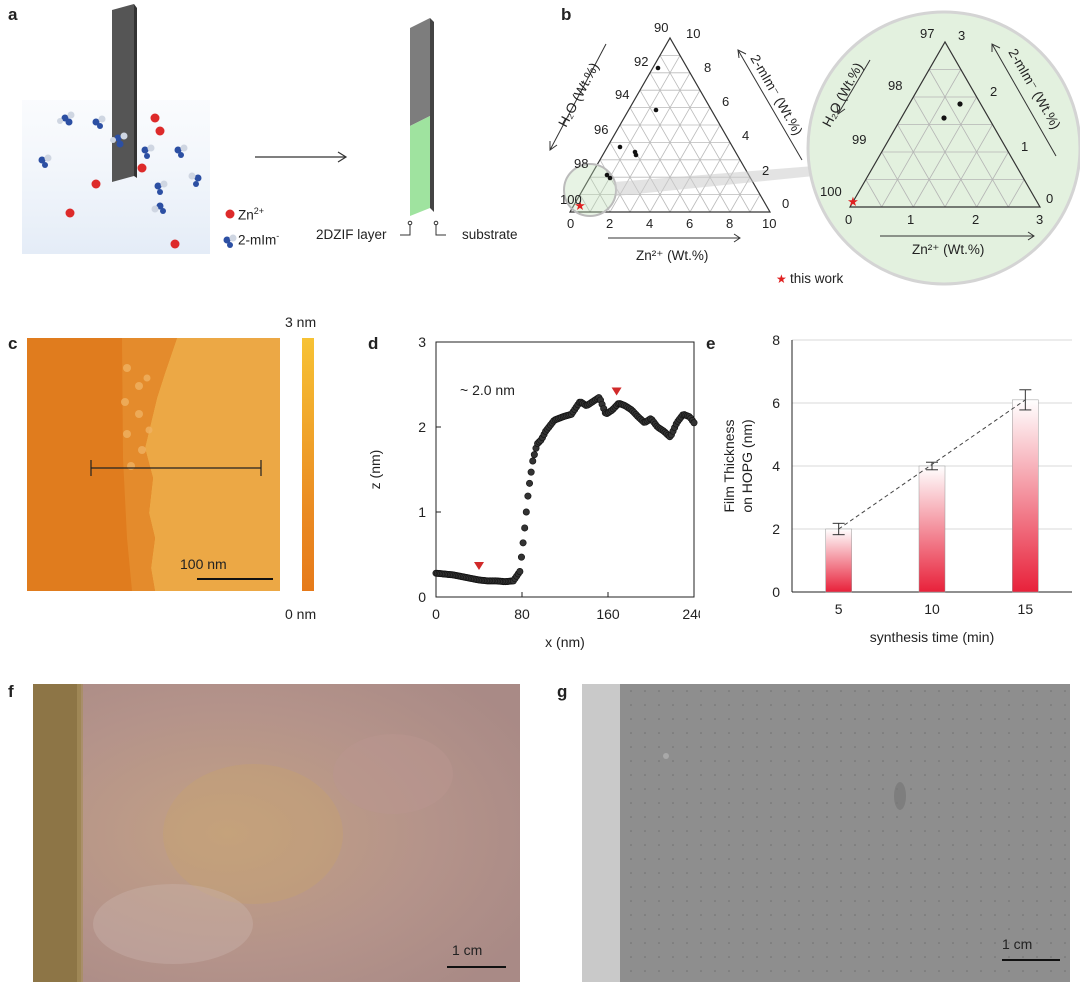 The width and height of the screenshot is (1080, 984). I want to click on y-tick-label: 2, so click(776, 529).